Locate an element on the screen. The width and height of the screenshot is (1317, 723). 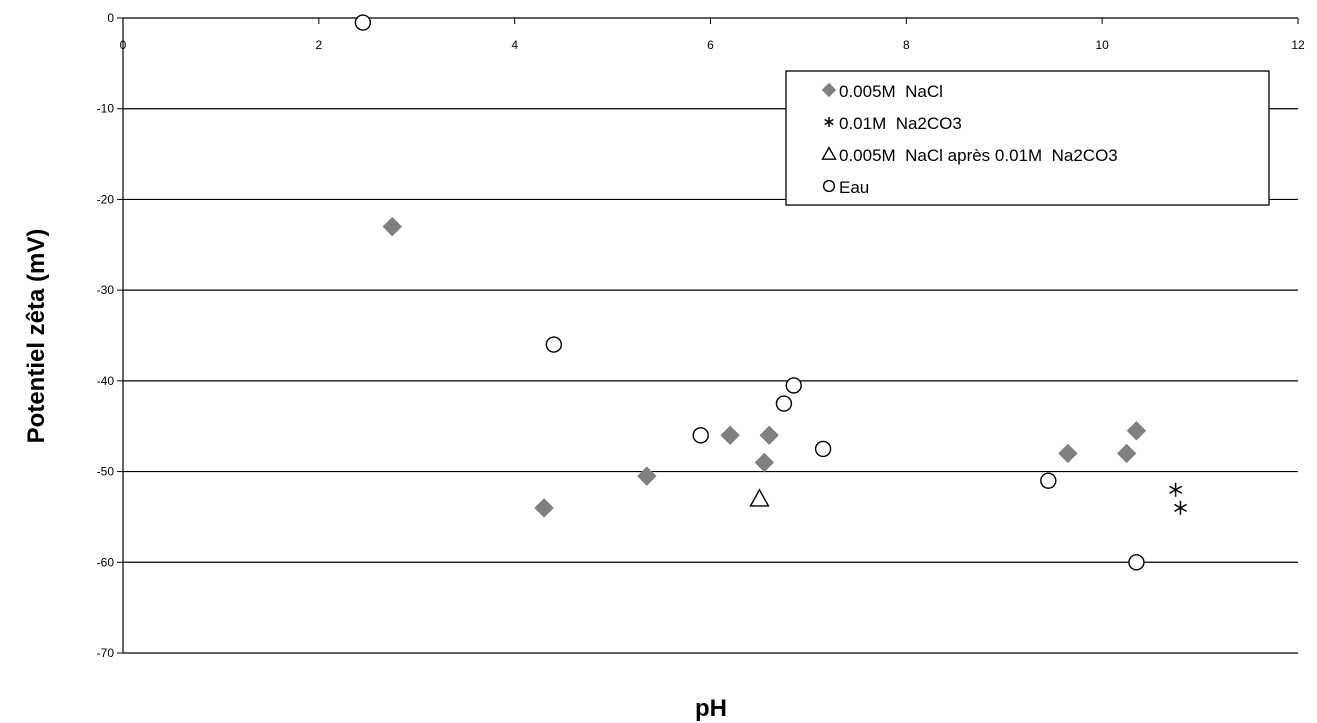
y-axis-title: Potentiel zêta (mV) is located at coordinates (36, 336).